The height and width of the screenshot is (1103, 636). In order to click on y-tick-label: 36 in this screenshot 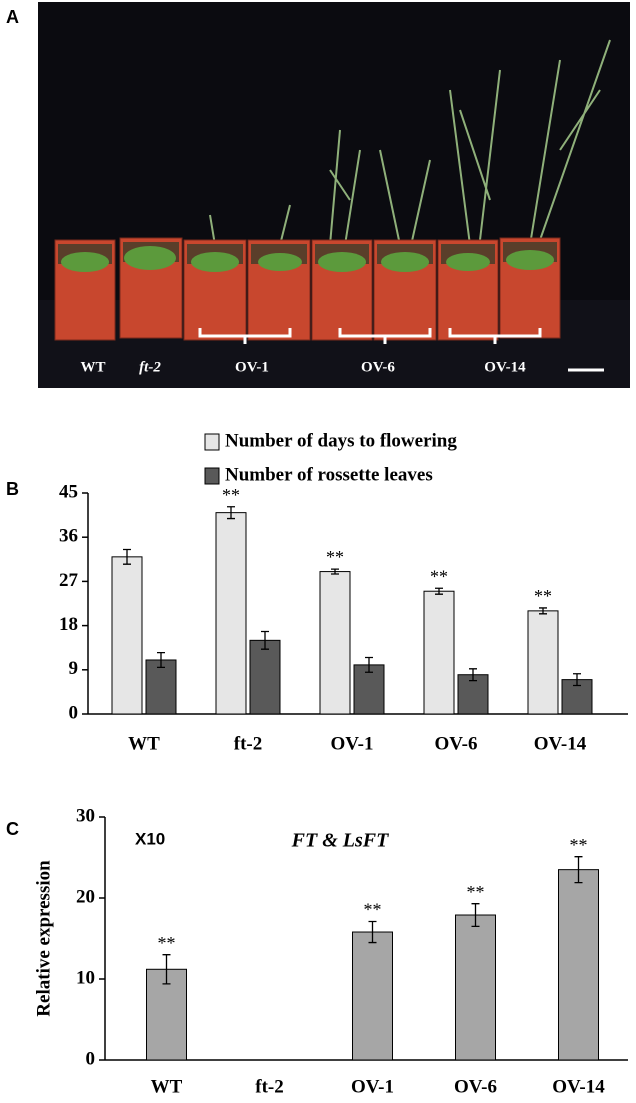, I will do `click(68, 536)`.